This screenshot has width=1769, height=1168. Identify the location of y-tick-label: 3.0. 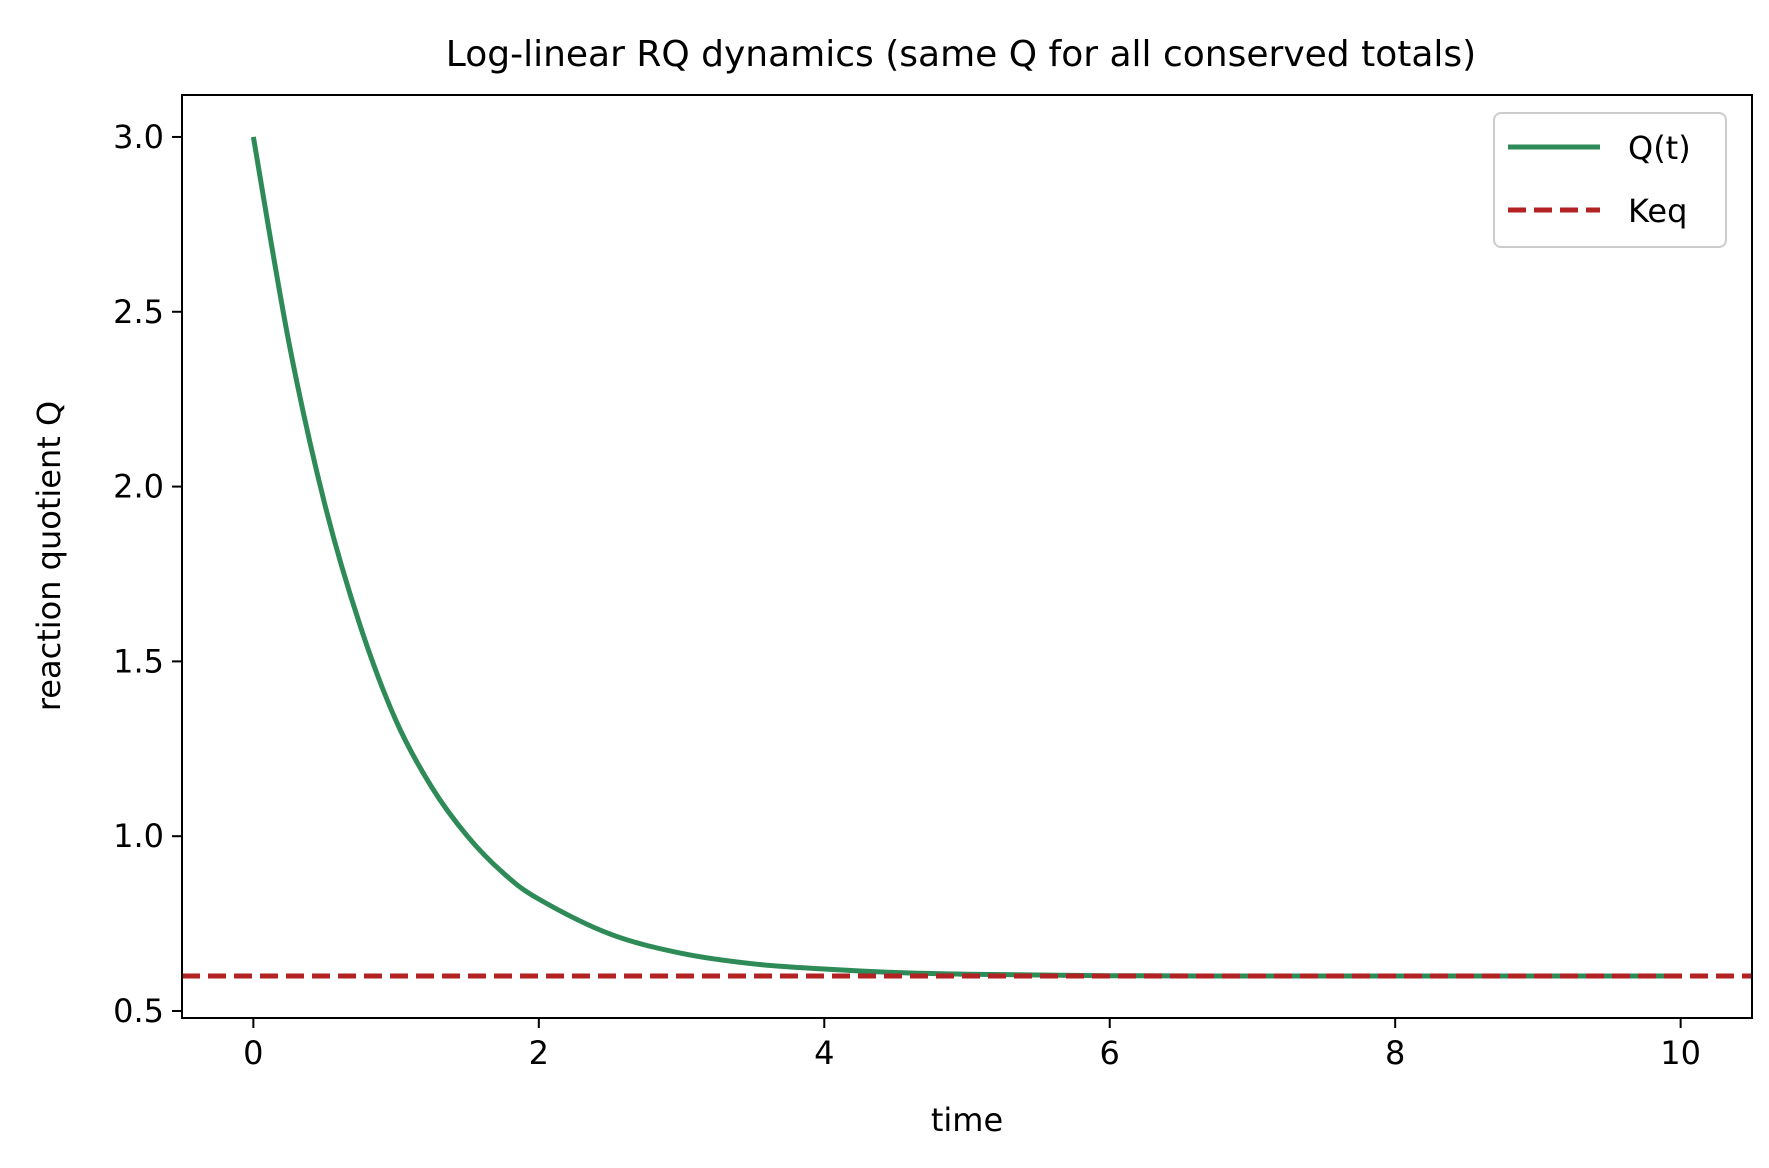
(138, 137).